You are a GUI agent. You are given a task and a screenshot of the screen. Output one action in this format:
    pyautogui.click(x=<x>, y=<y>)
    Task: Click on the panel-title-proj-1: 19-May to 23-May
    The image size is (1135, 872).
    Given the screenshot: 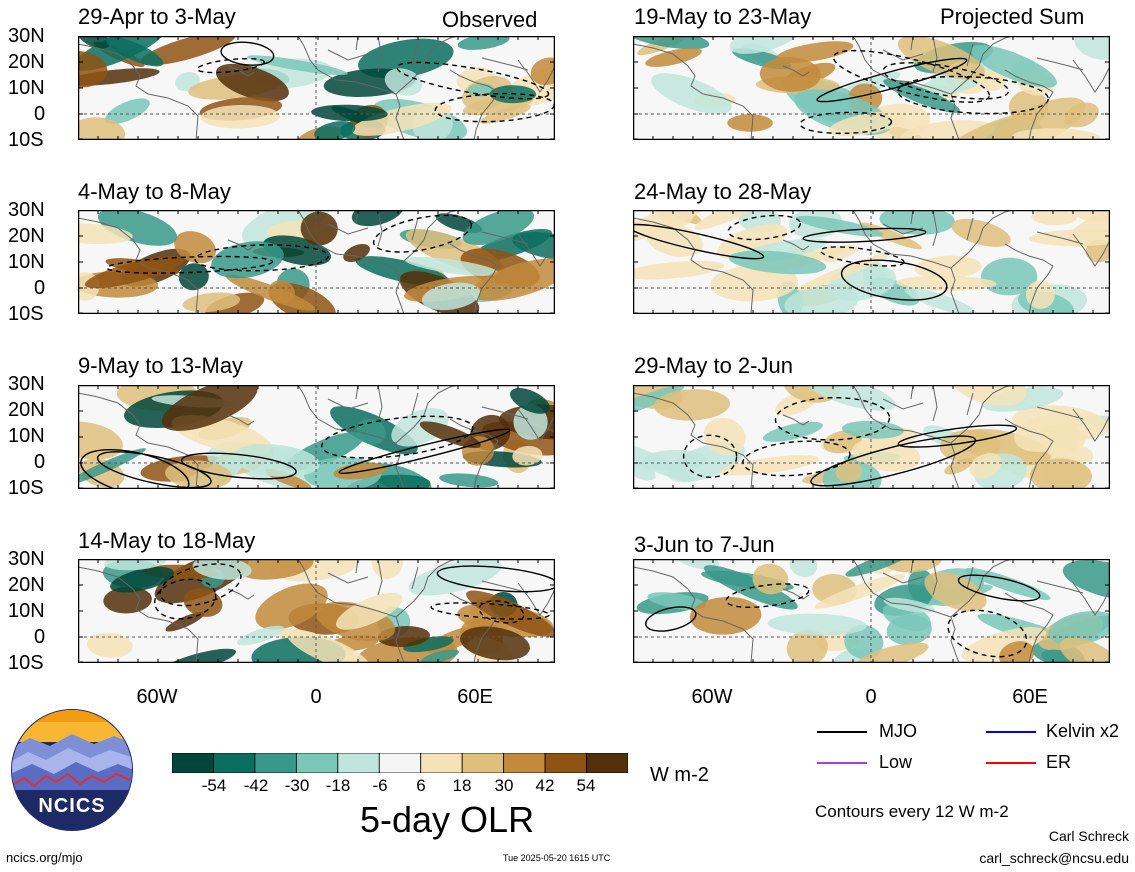 What is the action you would take?
    pyautogui.click(x=723, y=16)
    